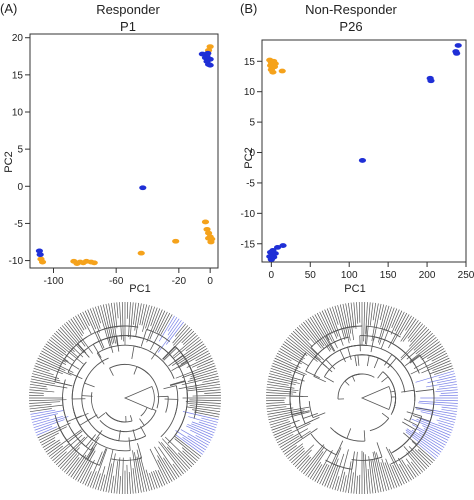 Image resolution: width=474 pixels, height=500 pixels. I want to click on panel-a-x-tick-label: -60, so click(116, 281).